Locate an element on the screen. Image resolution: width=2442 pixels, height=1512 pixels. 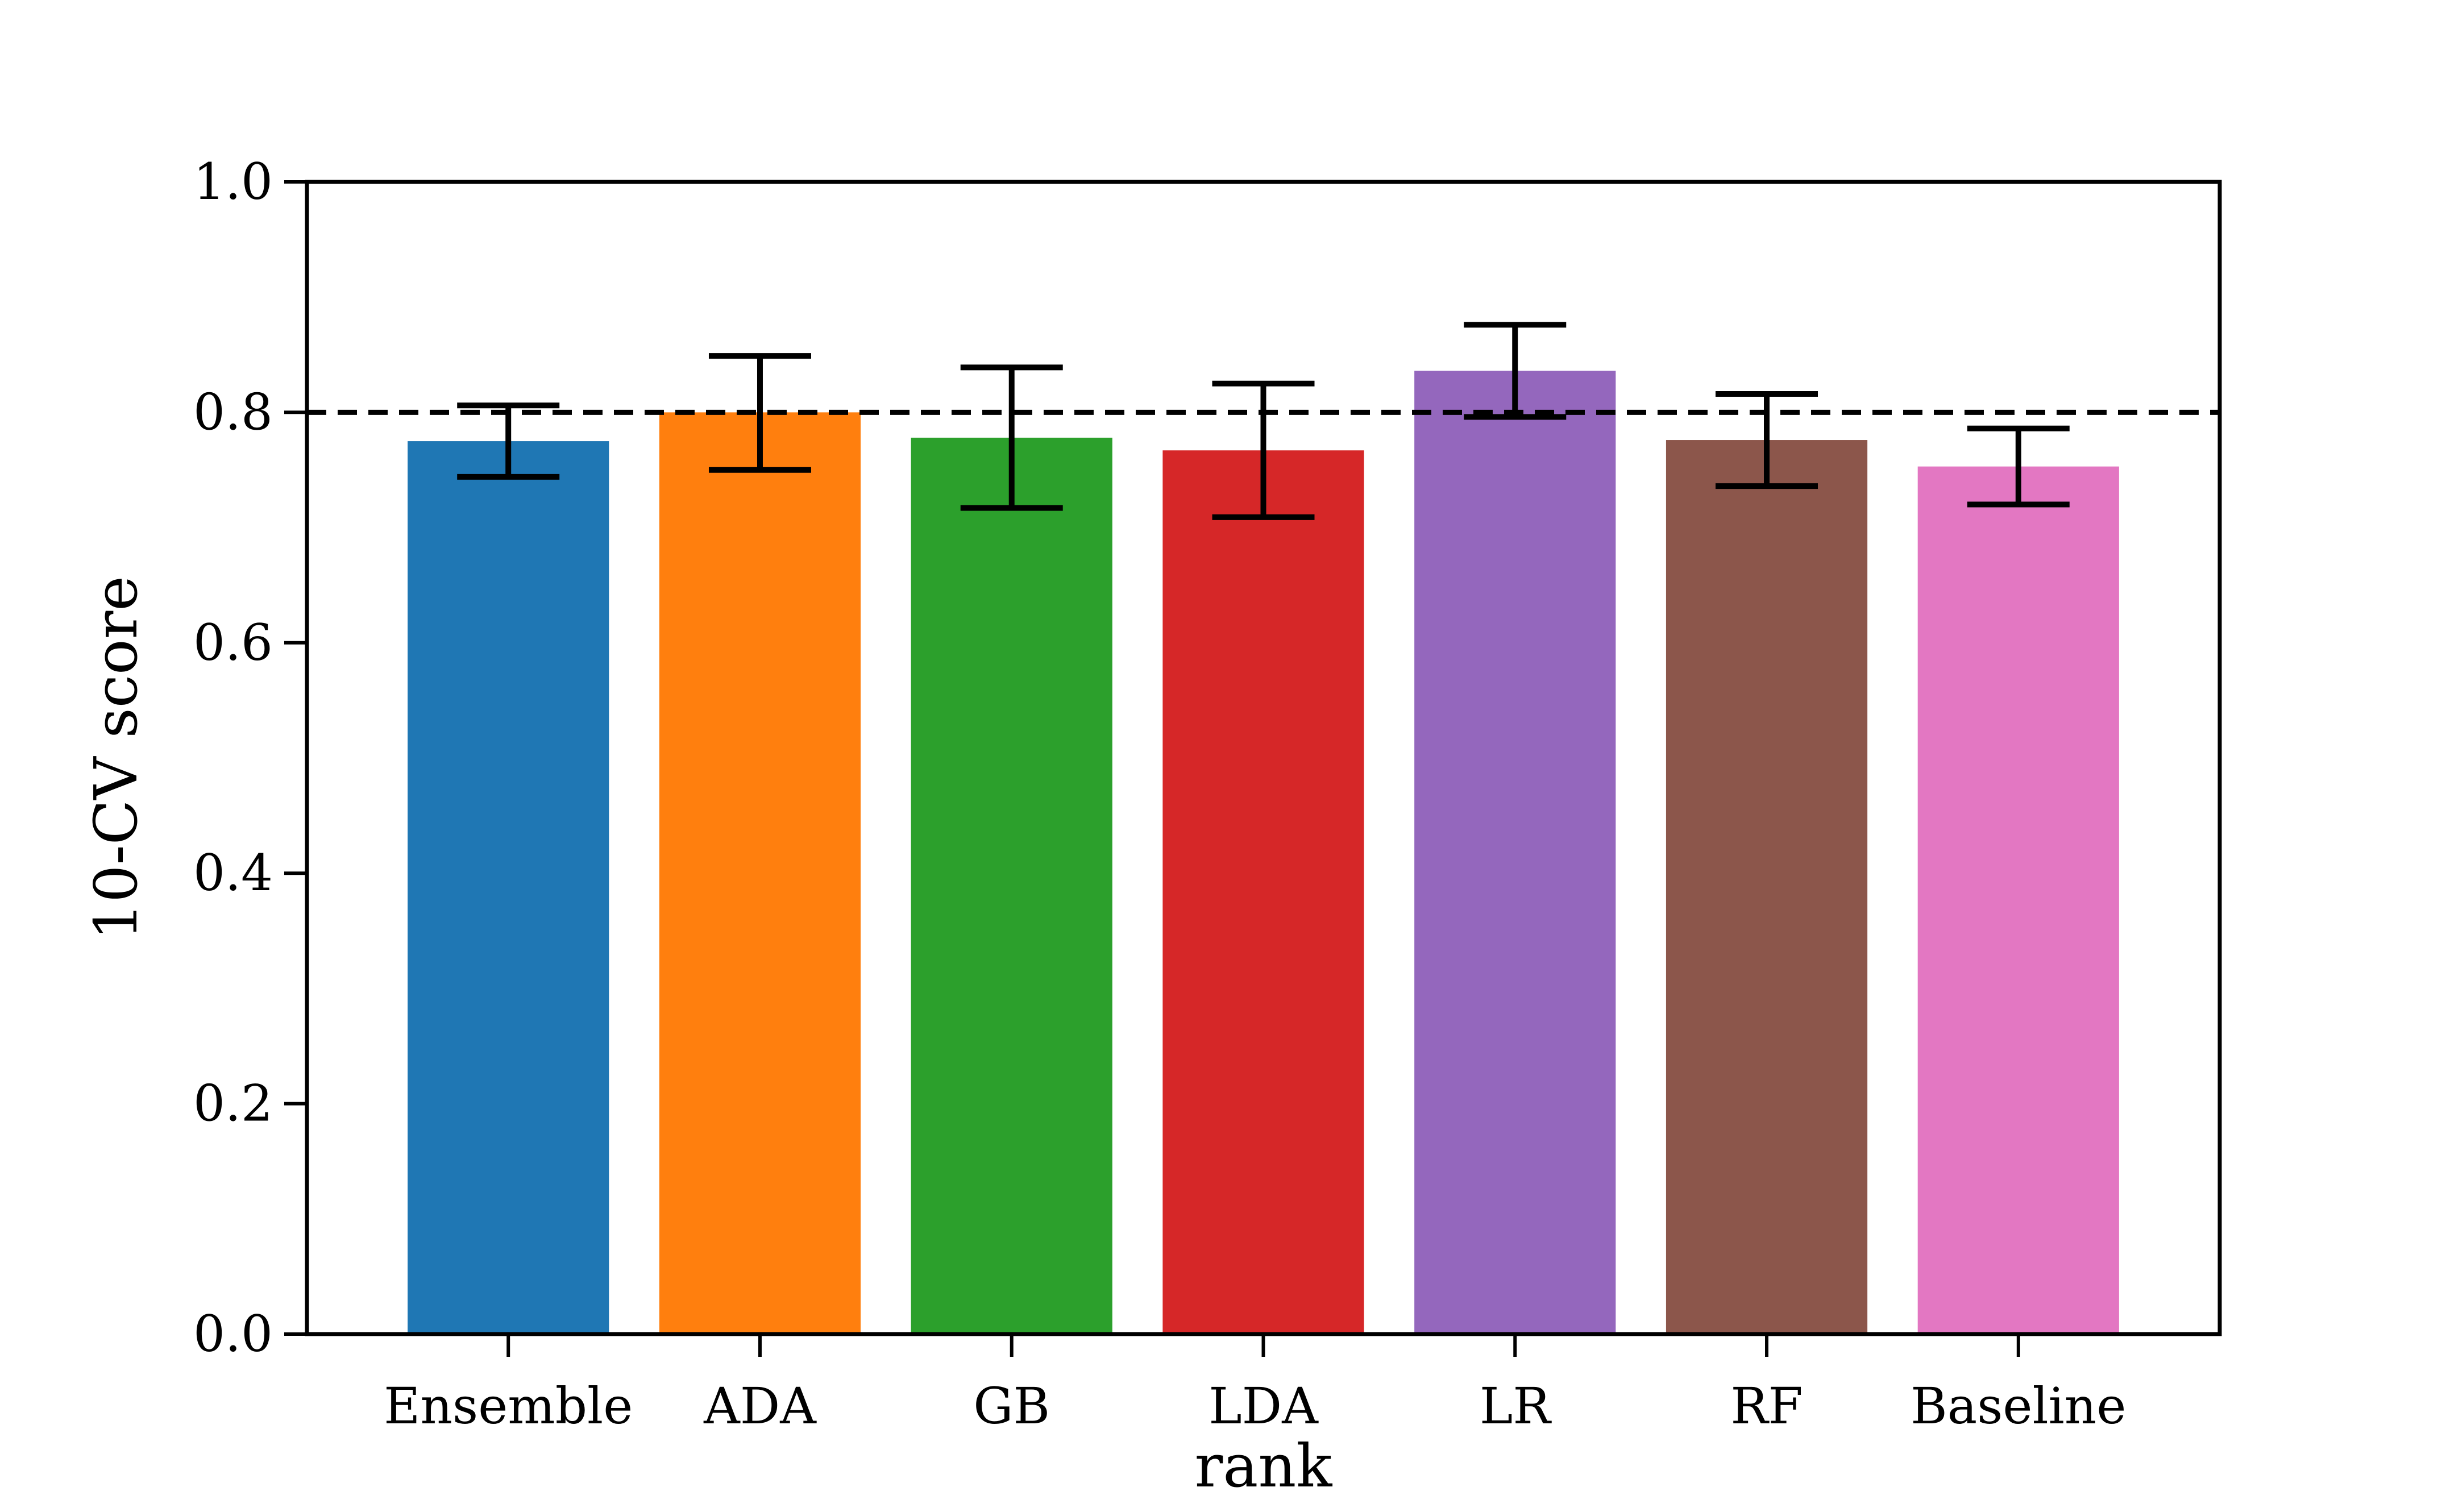
error-bar-baseline is located at coordinates (2019, 466).